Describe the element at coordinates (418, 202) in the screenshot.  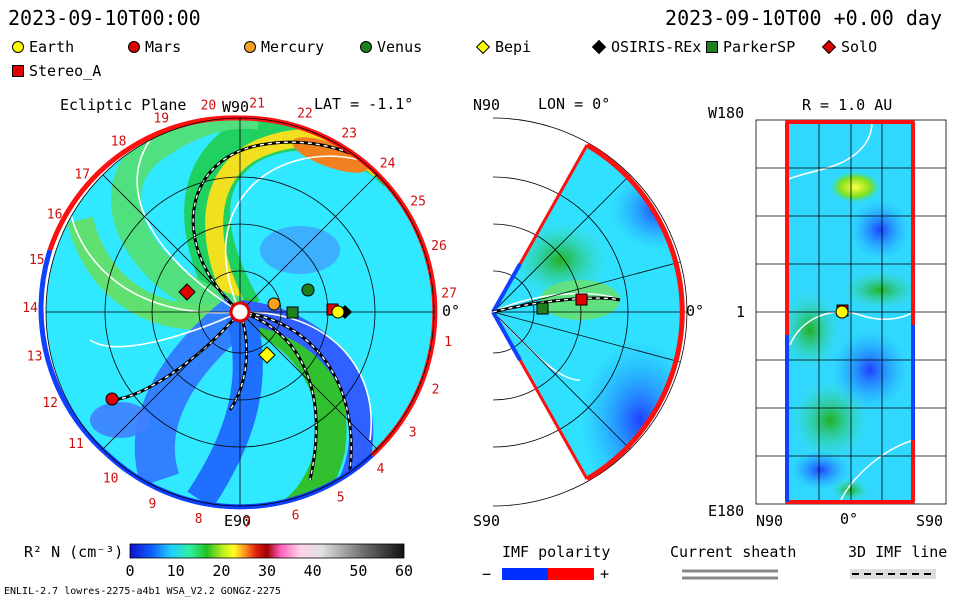
I see `rotation-number: 25` at that location.